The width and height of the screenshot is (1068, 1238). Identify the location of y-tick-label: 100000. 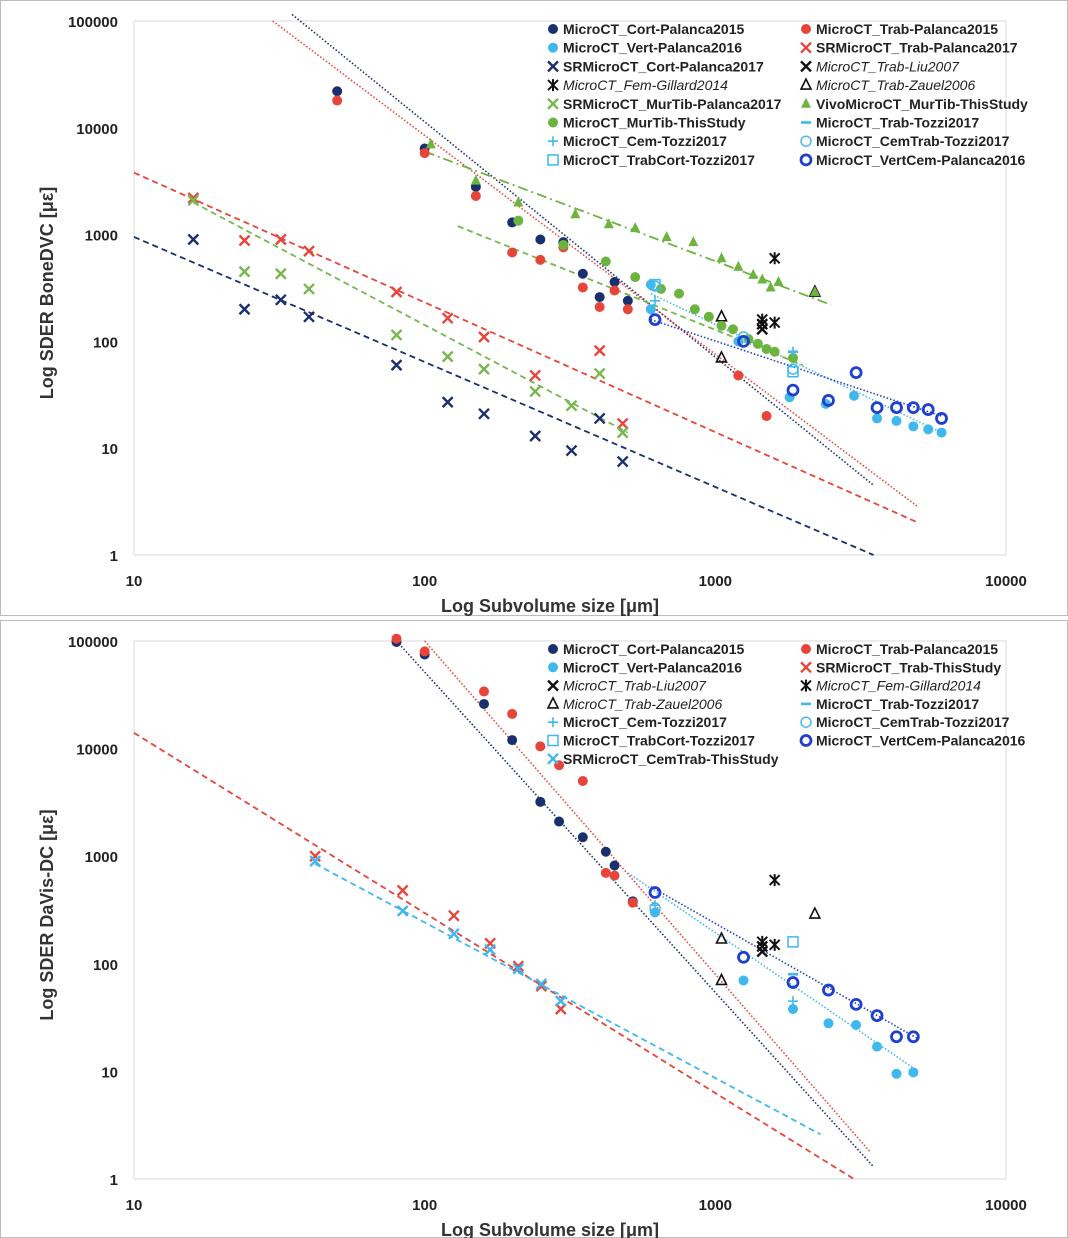
(93, 22).